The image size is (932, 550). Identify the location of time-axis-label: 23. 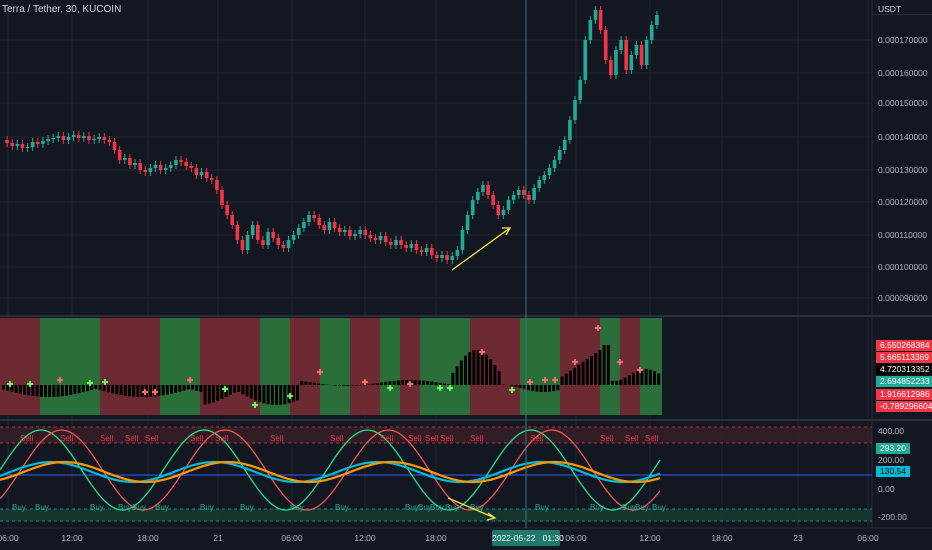
(798, 538).